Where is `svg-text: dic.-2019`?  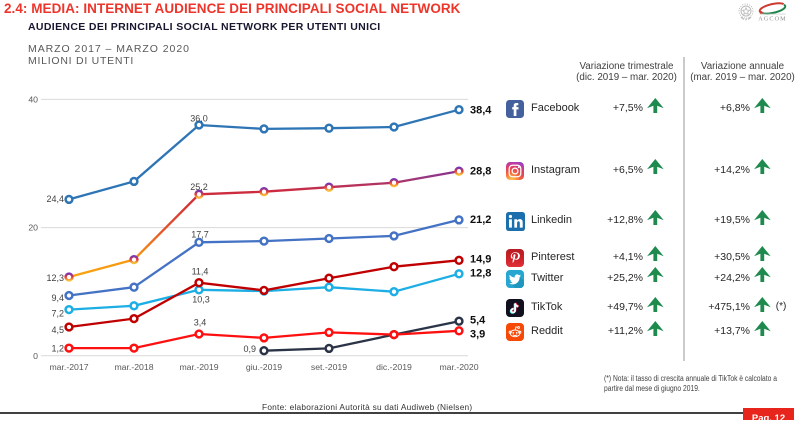 svg-text: dic.-2019 is located at coordinates (394, 367).